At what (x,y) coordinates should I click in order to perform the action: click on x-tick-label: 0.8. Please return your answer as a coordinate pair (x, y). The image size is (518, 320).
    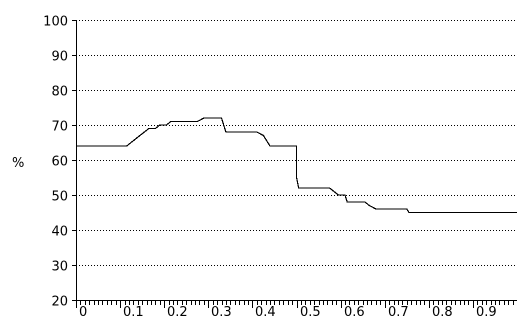
    Looking at the image, I should click on (442, 312).